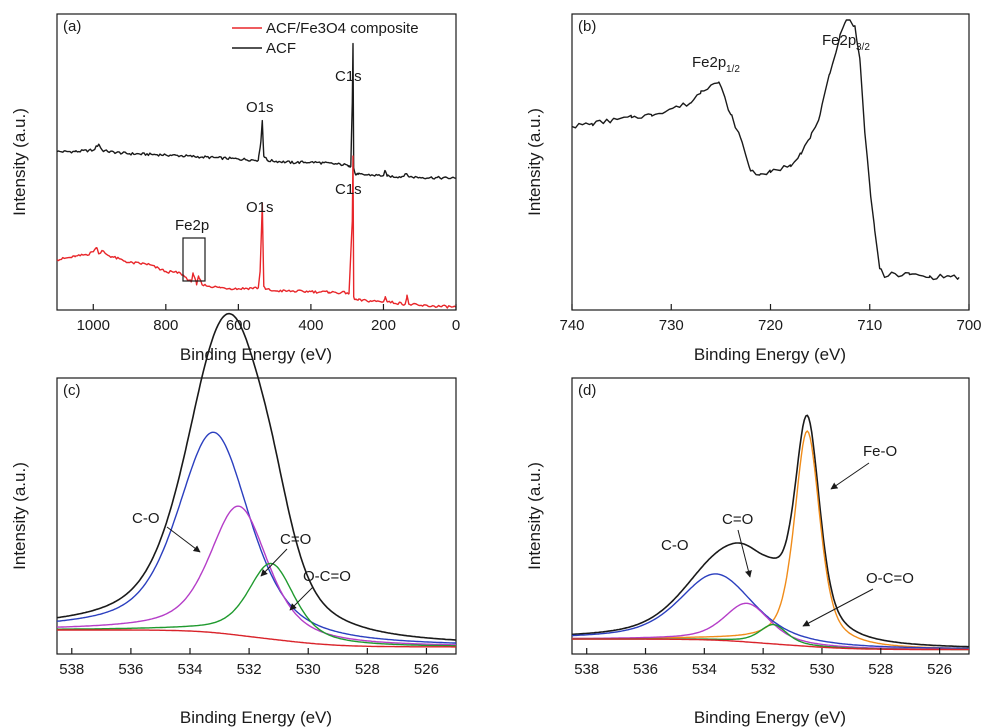  I want to click on panel-d-ticks: 538 536 534 532 530 528 526, so click(763, 663).